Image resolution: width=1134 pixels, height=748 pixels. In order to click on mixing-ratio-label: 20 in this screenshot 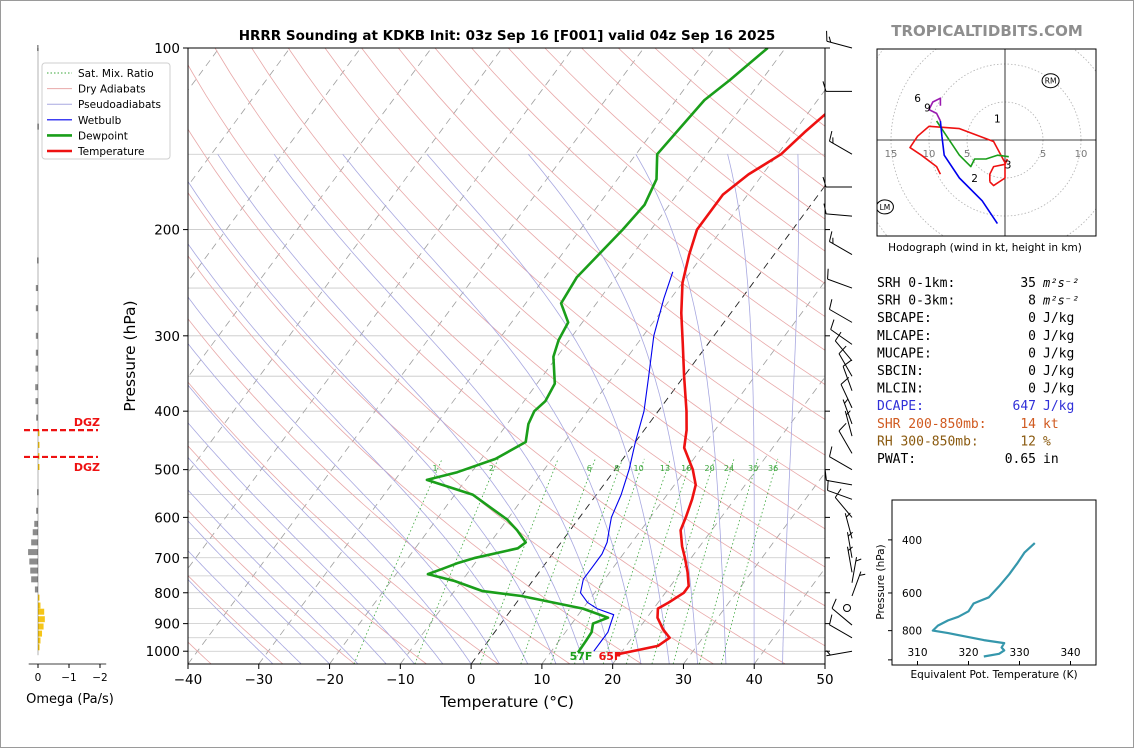, I will do `click(710, 468)`.